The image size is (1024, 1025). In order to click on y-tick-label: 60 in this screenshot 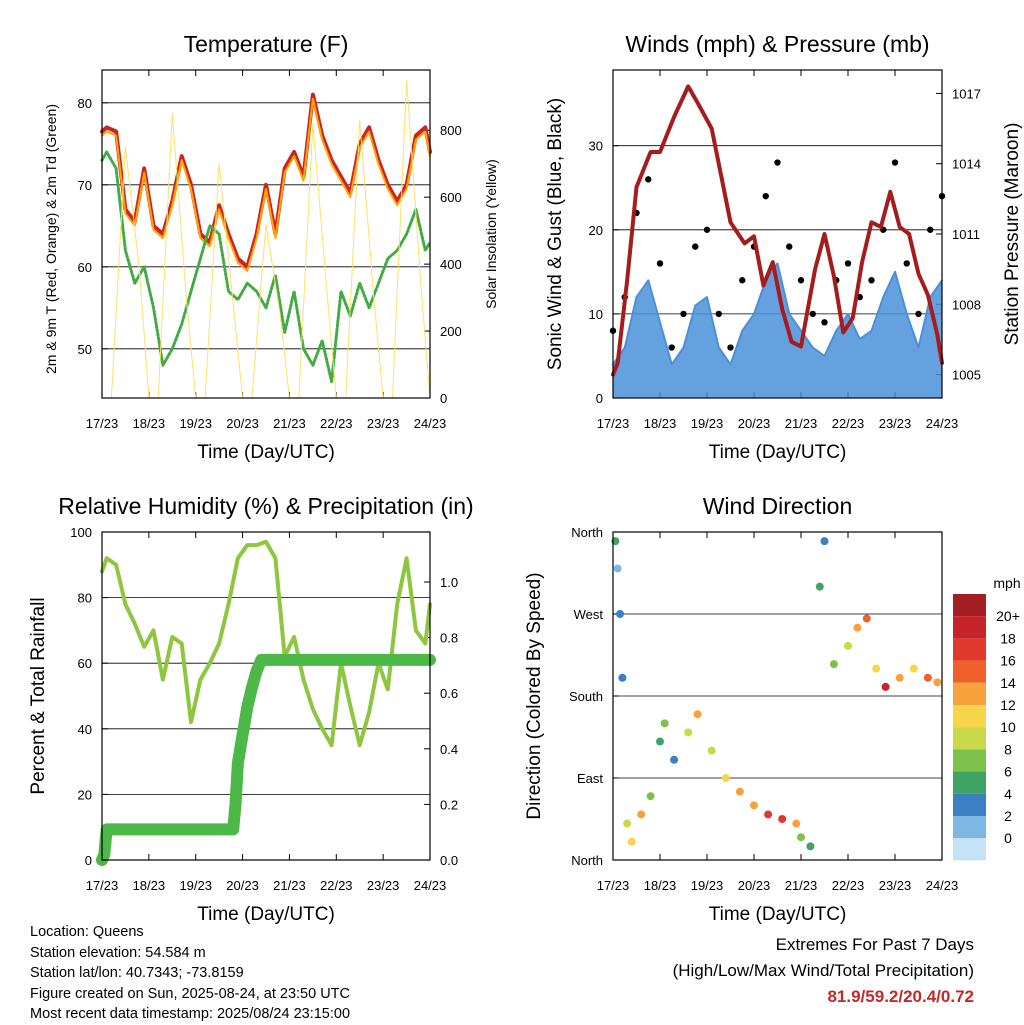, I will do `click(85, 663)`.